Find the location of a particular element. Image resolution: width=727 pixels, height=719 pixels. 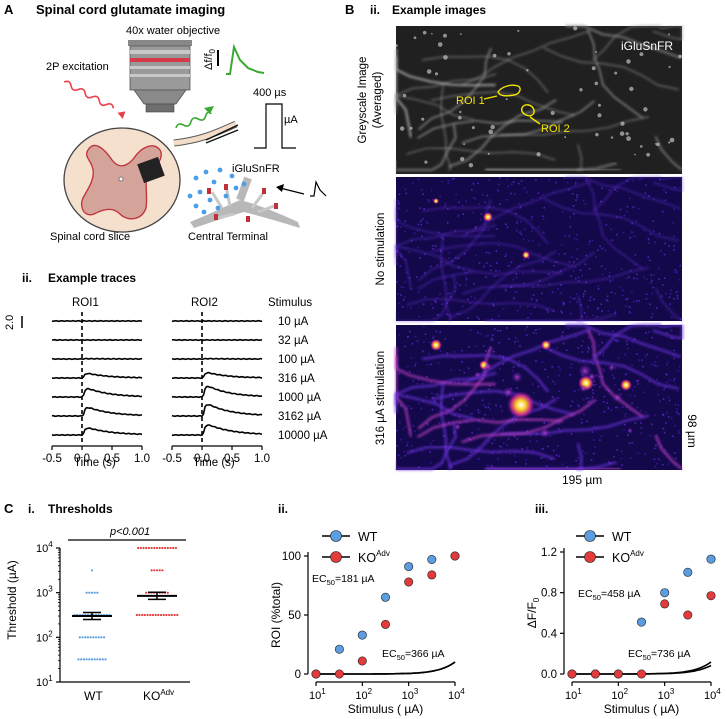

data-point is located at coordinates (432, 559).